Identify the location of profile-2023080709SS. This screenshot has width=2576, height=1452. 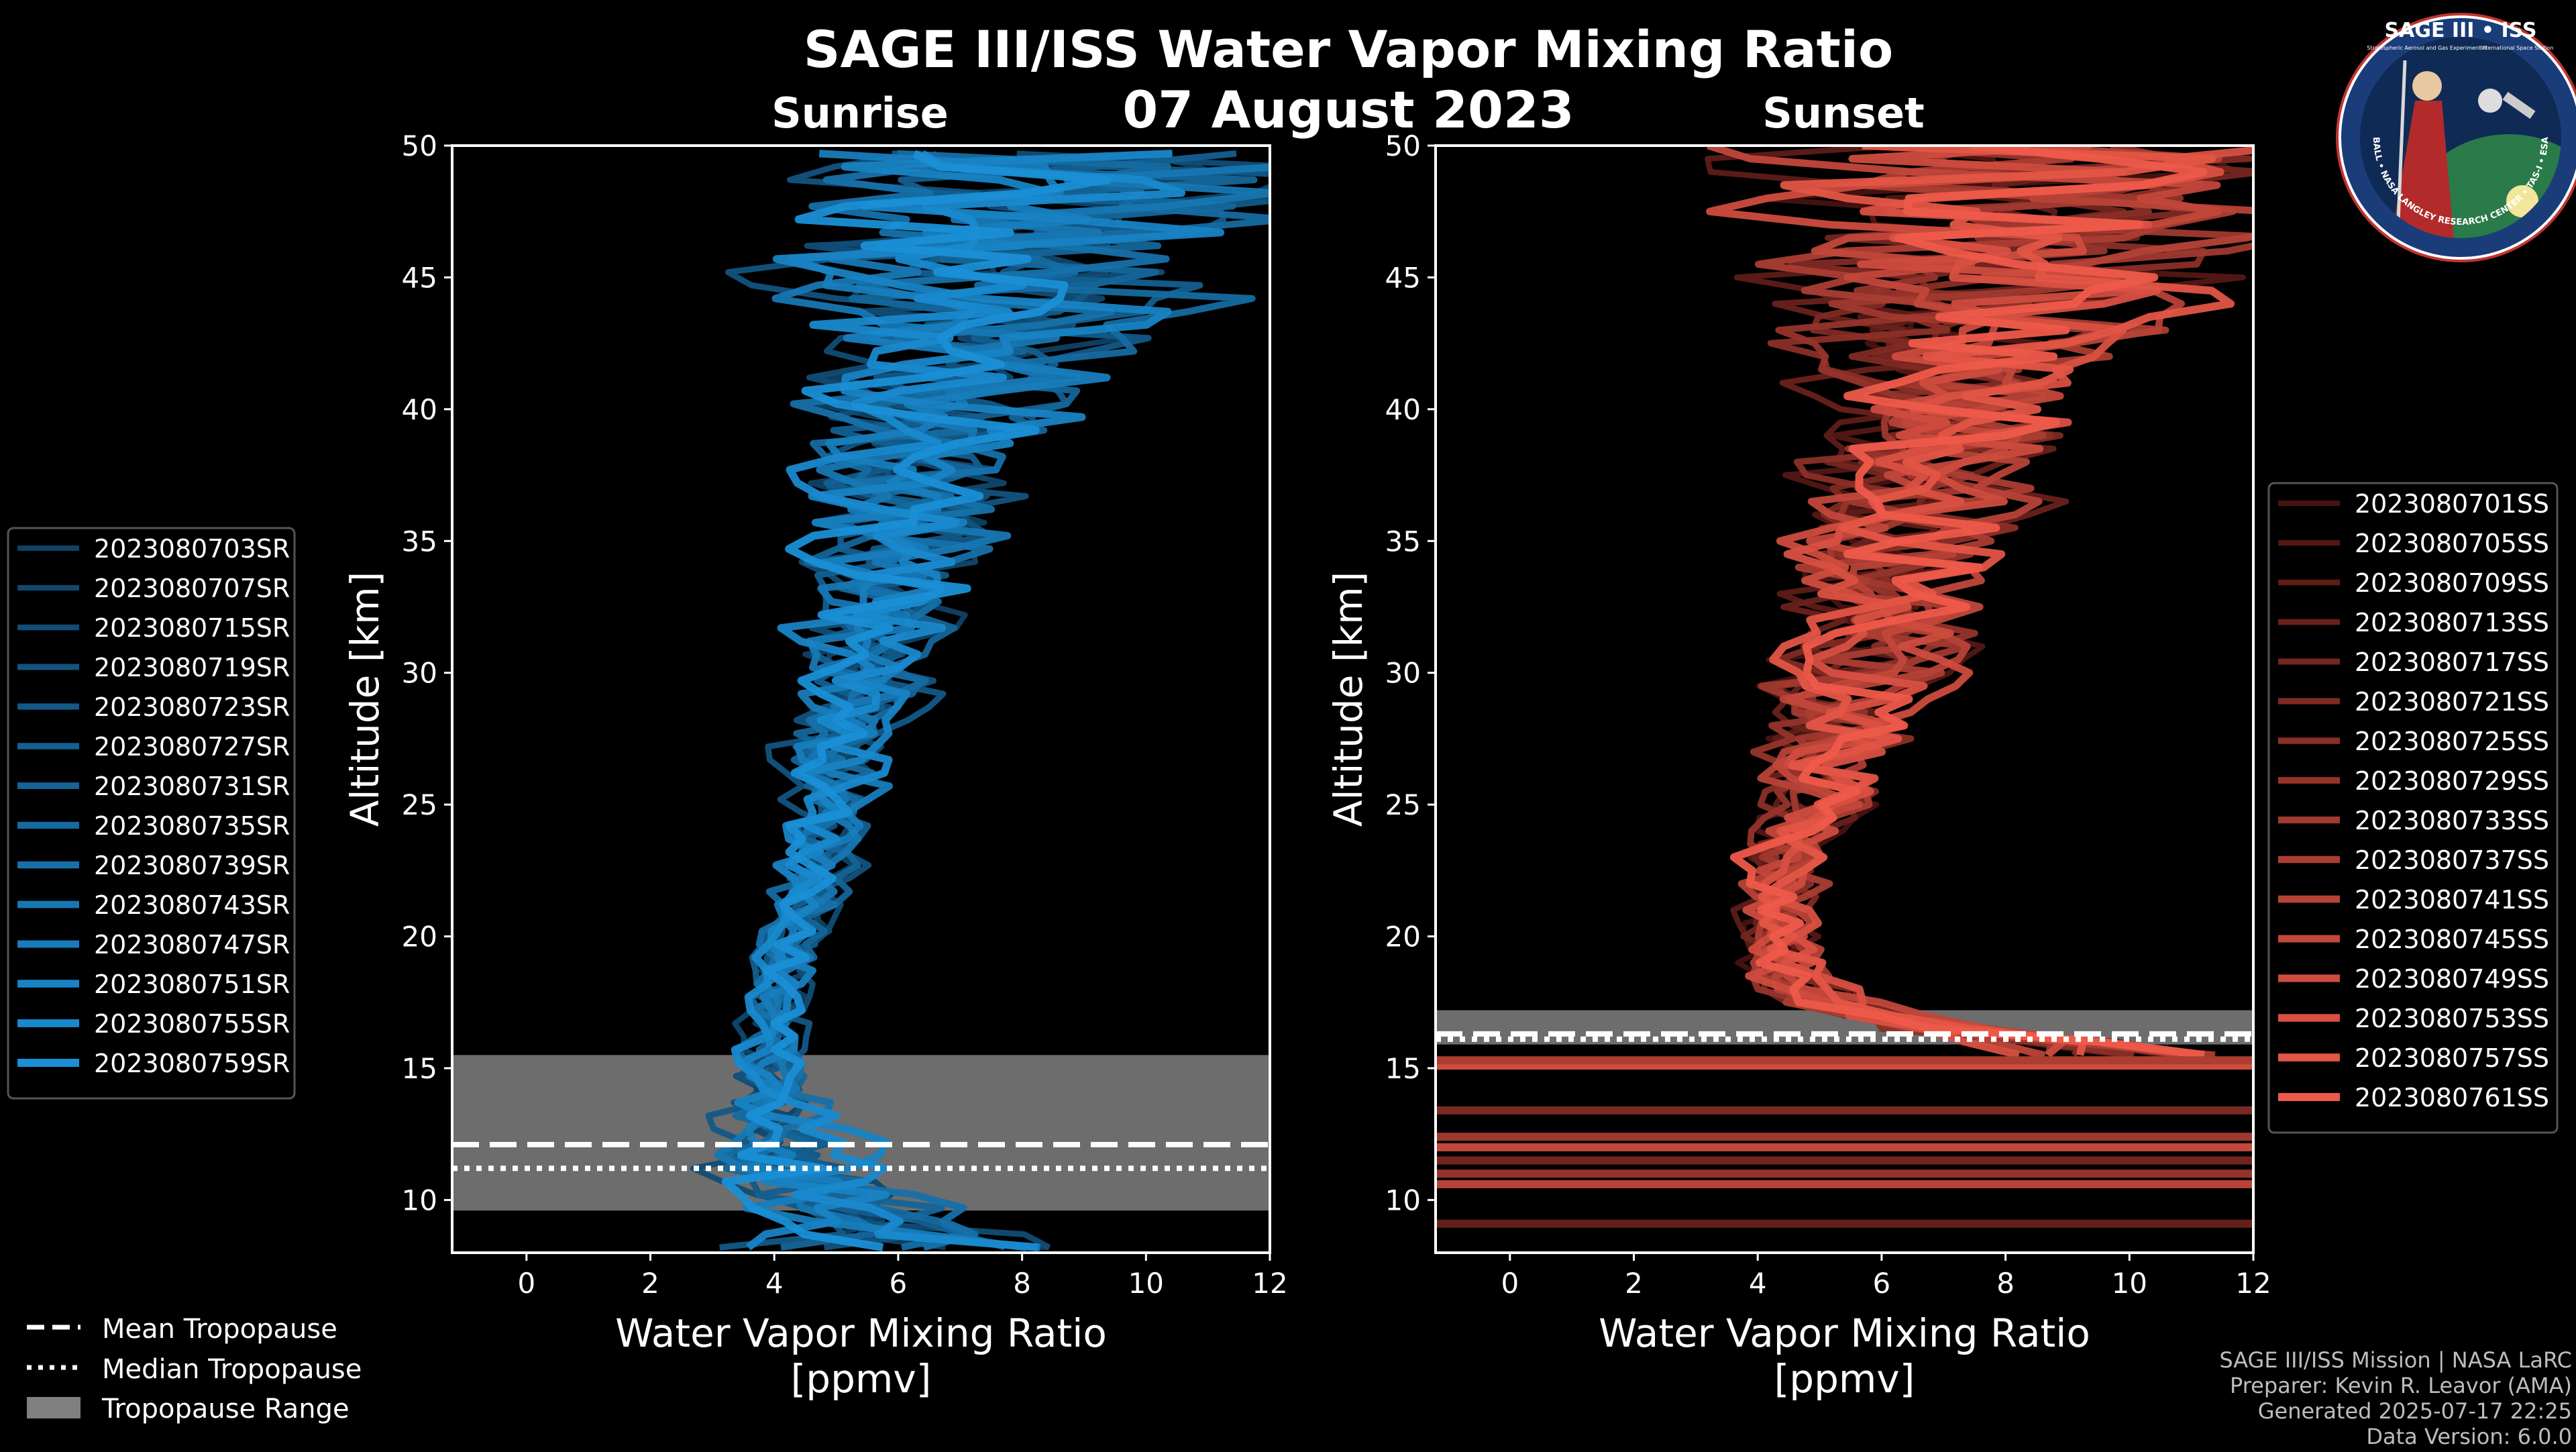
(1914, 602).